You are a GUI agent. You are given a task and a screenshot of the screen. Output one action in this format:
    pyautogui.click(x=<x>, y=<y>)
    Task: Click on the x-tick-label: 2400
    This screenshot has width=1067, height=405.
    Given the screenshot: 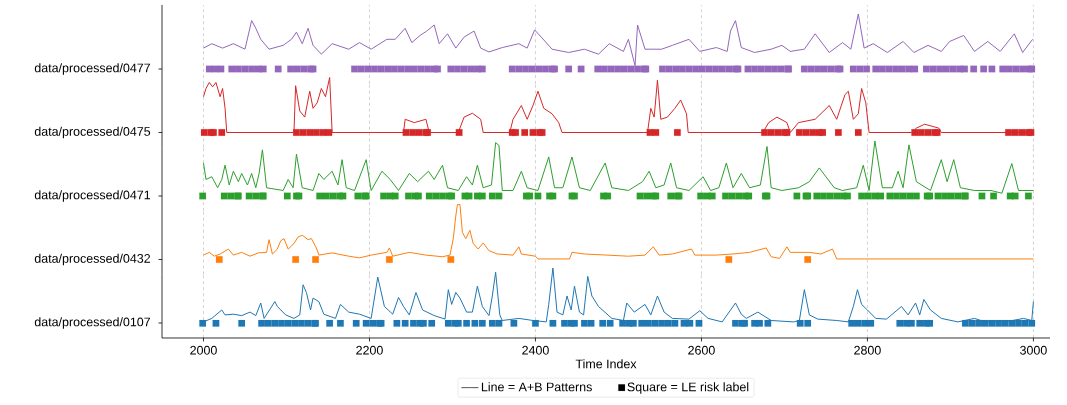 What is the action you would take?
    pyautogui.click(x=535, y=350)
    